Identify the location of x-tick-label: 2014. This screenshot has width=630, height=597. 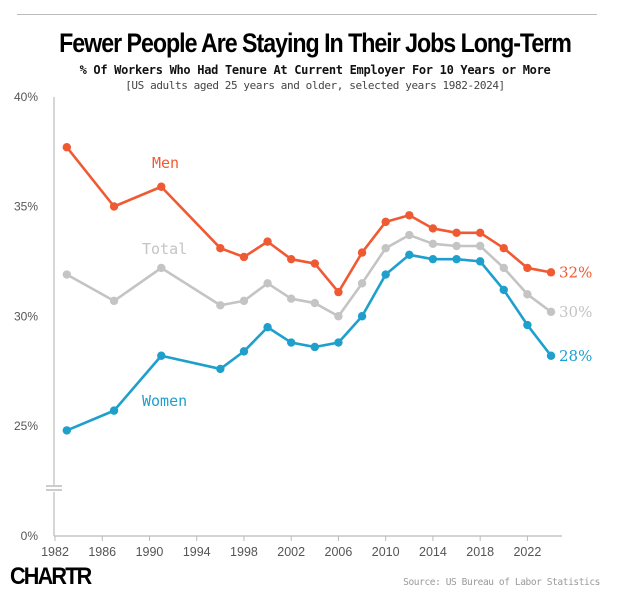
(433, 552).